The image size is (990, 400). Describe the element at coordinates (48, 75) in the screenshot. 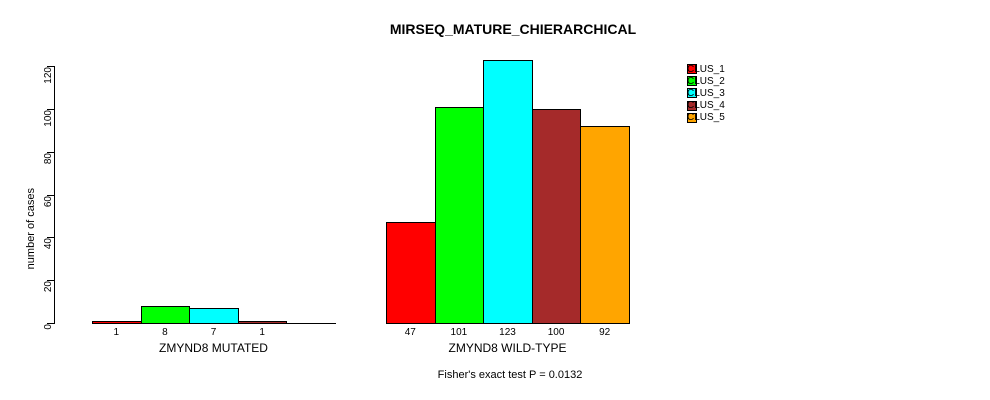

I see `y-tick-label-text: 120` at that location.